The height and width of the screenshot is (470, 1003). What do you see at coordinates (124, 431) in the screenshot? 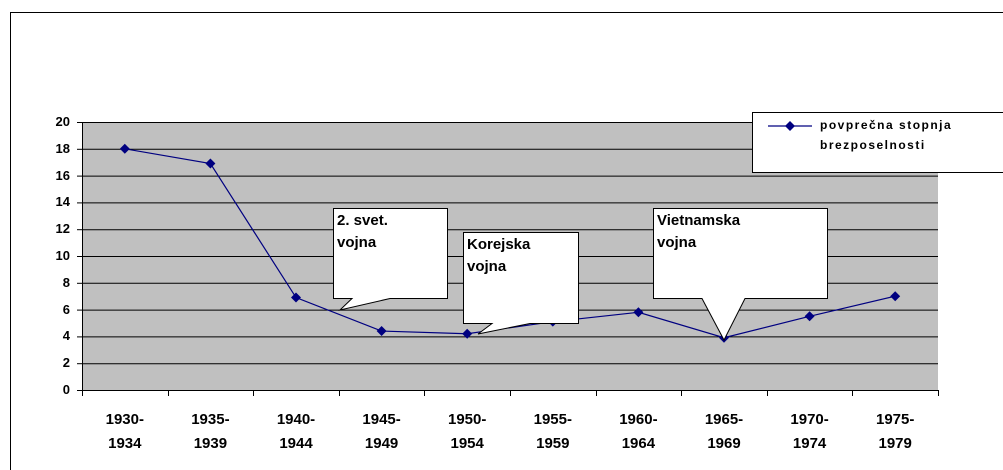
I see `x-tick-label: 1930- 1934` at bounding box center [124, 431].